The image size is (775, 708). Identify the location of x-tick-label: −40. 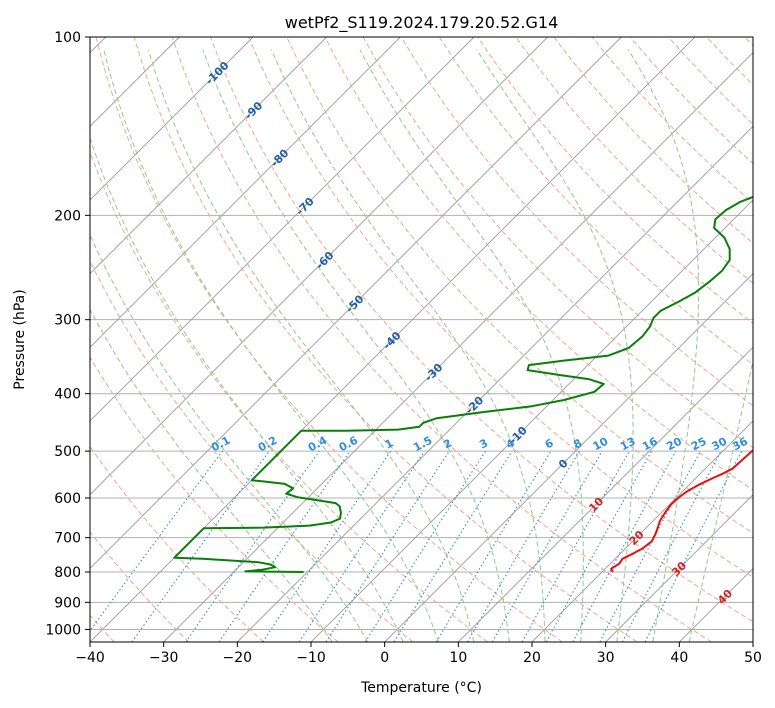
(90, 658).